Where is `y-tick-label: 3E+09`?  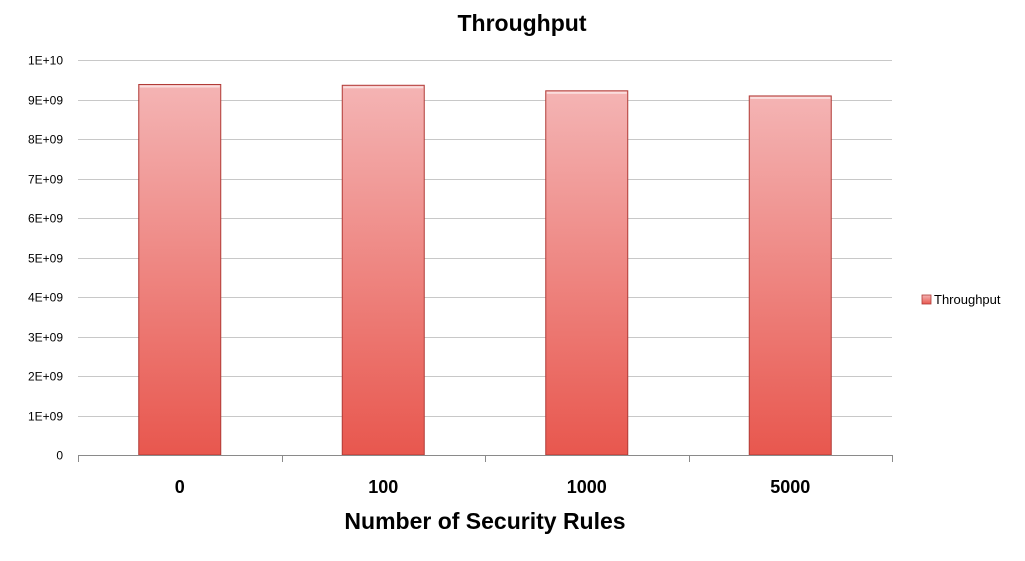 y-tick-label: 3E+09 is located at coordinates (45, 338).